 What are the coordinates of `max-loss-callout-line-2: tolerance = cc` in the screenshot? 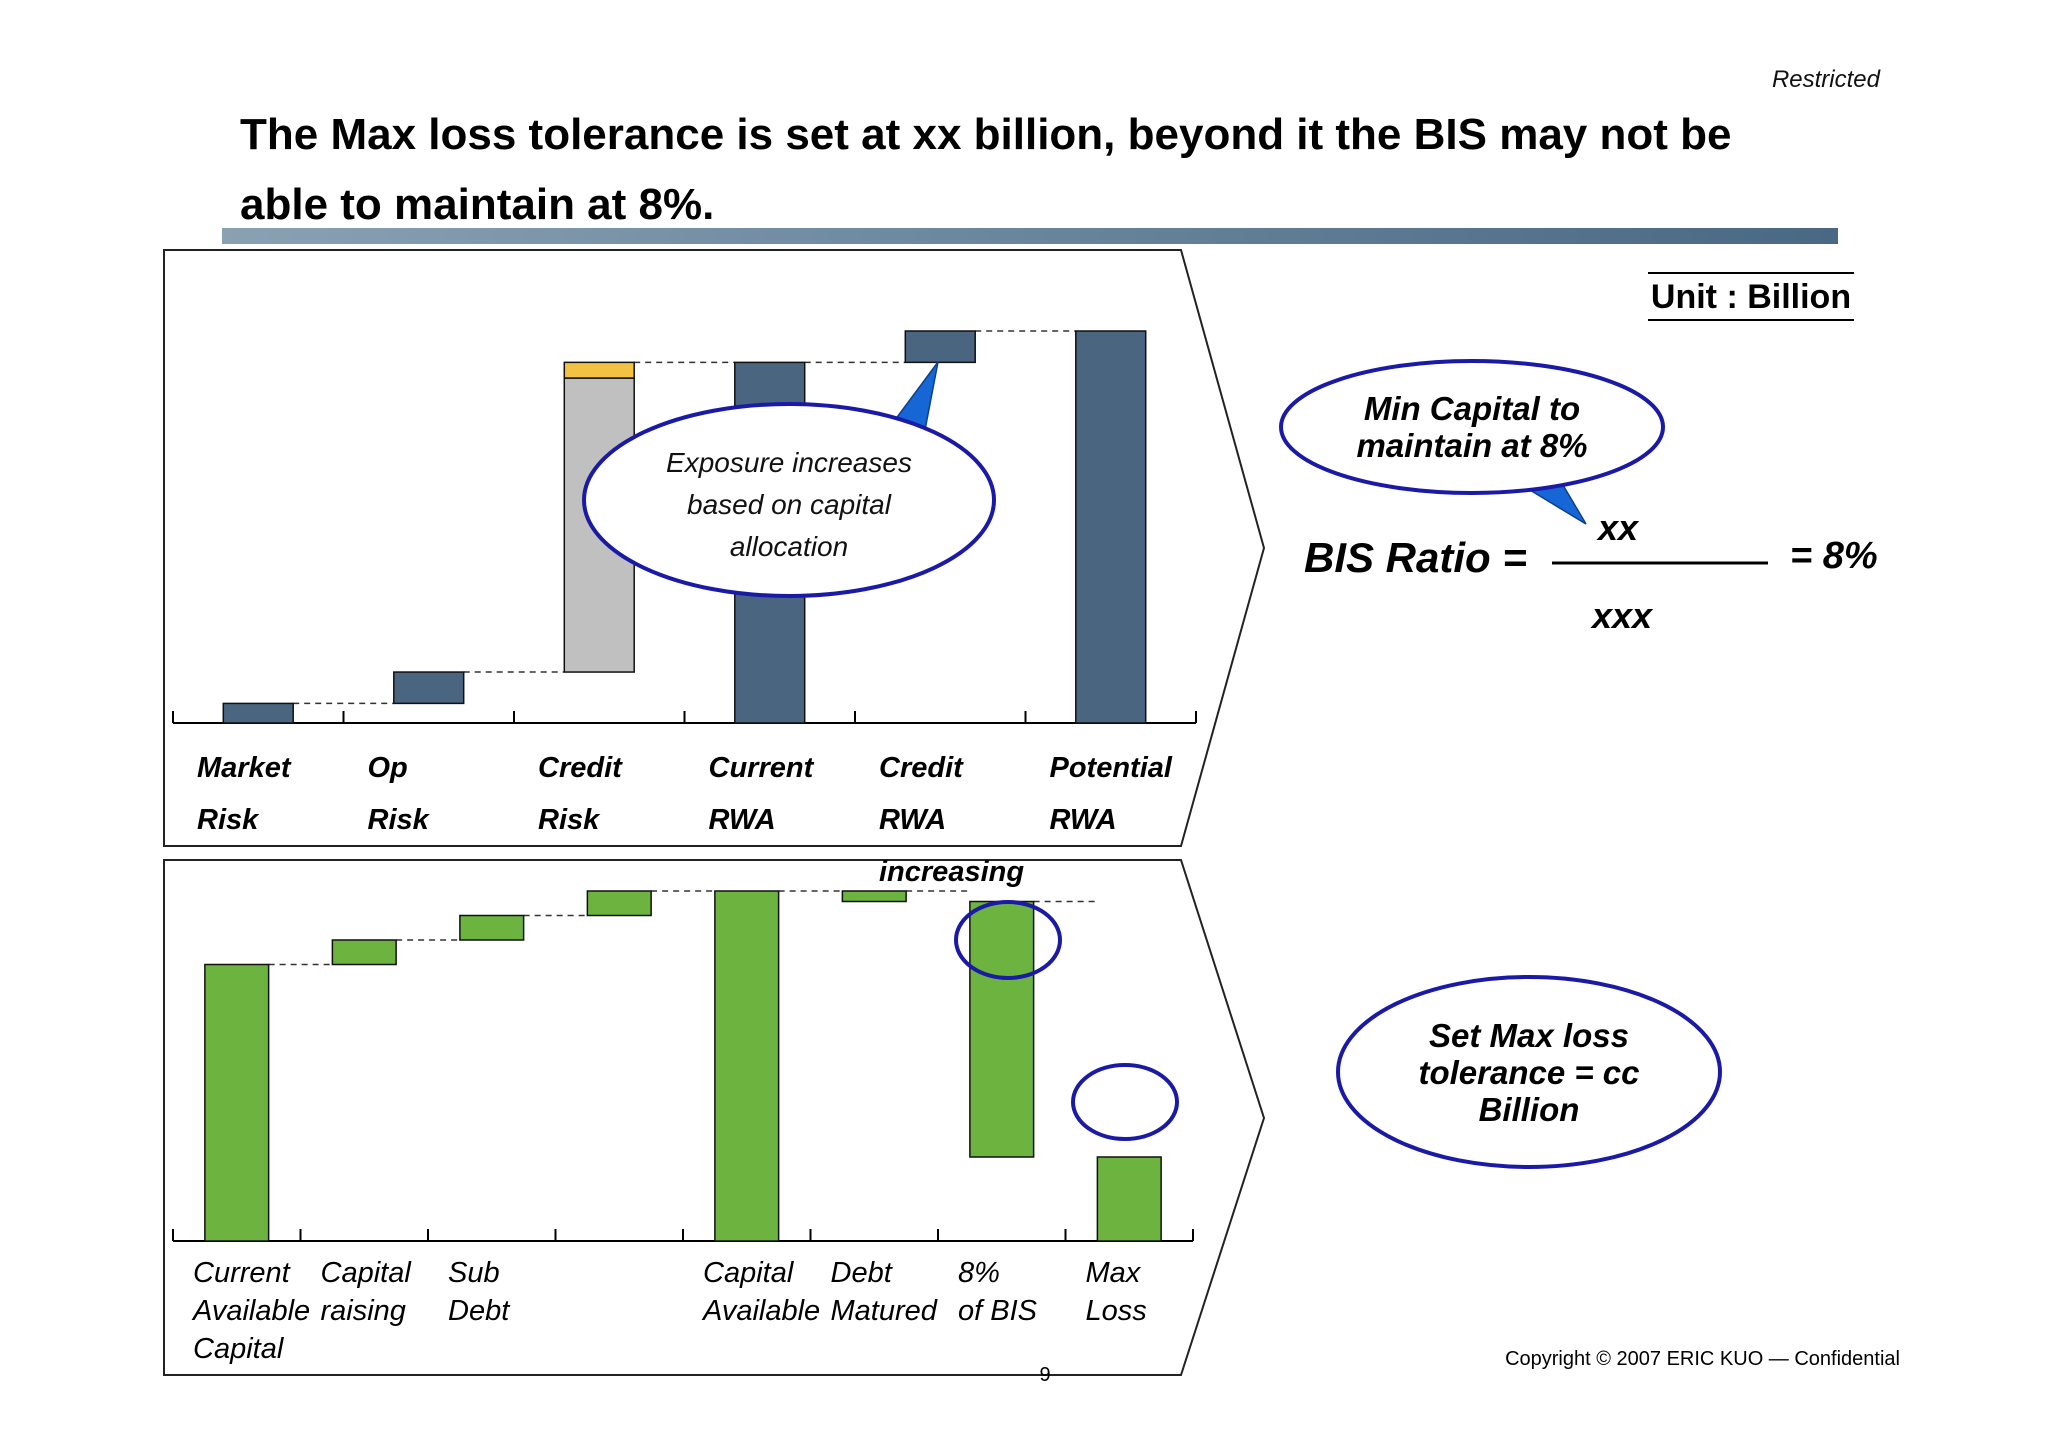 It's located at (1528, 1072).